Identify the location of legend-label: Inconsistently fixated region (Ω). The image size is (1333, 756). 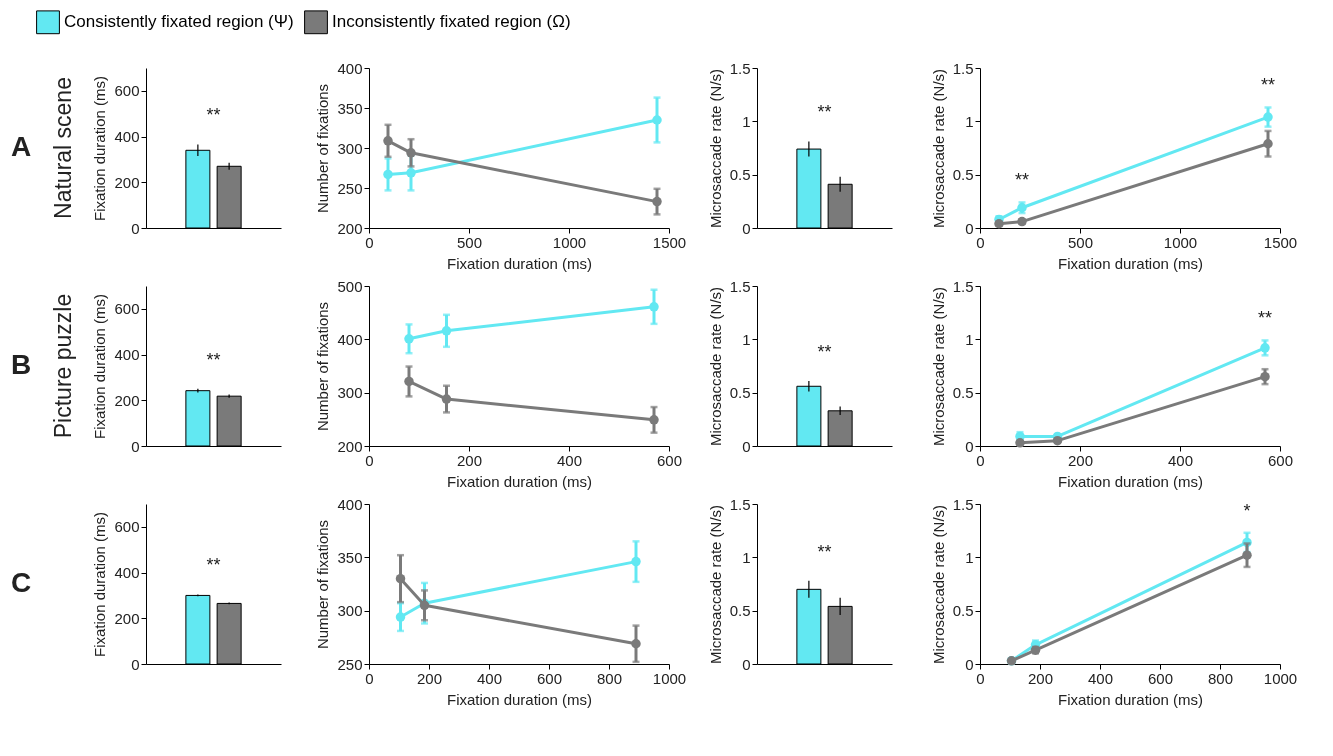
(451, 22).